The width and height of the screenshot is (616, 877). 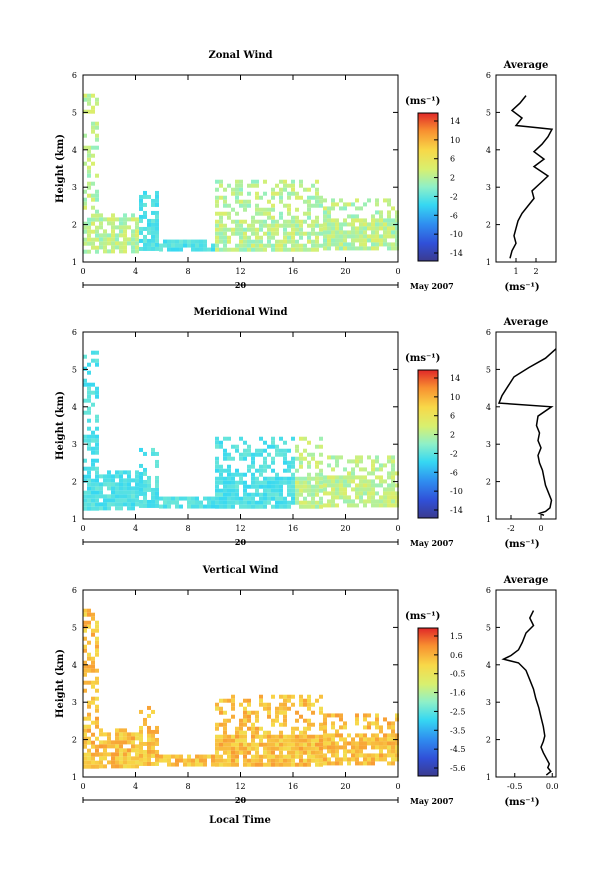 What do you see at coordinates (428, 444) in the screenshot?
I see `colorbar` at bounding box center [428, 444].